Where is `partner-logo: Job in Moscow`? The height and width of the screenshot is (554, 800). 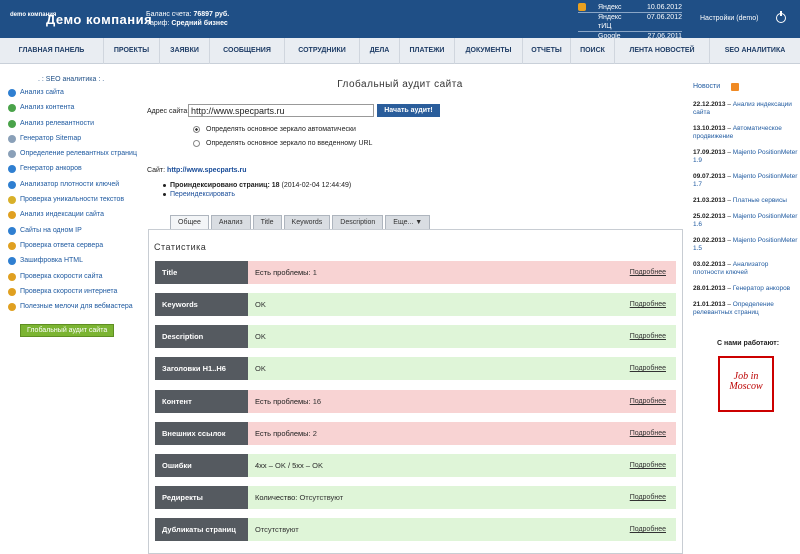
partner-logo: Job in Moscow is located at coordinates (746, 384).